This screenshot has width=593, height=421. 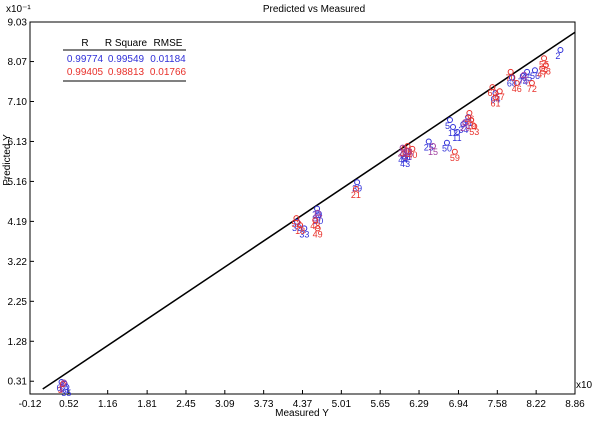 I want to click on stats-cell: 0.99405, so click(x=85, y=72).